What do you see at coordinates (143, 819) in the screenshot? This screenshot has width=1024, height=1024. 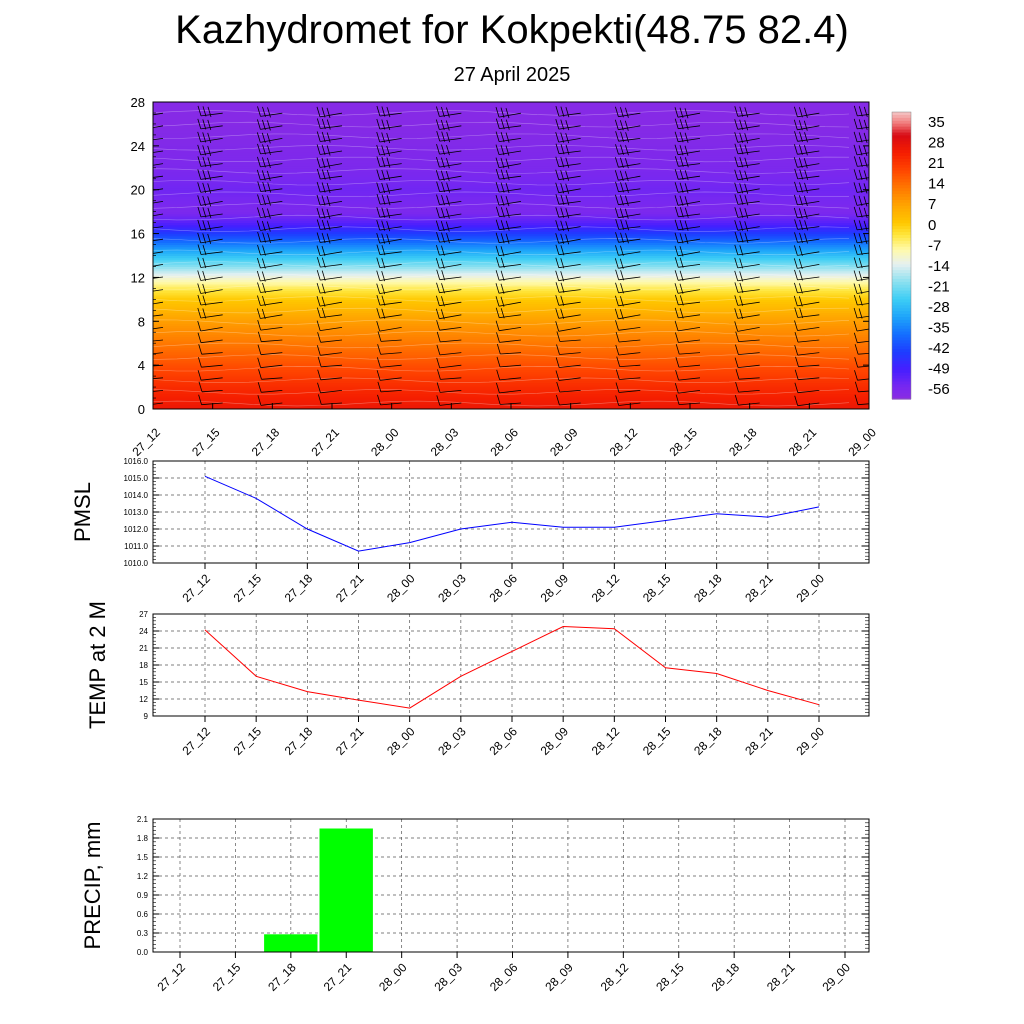 I see `y-tick-label: 2.1` at bounding box center [143, 819].